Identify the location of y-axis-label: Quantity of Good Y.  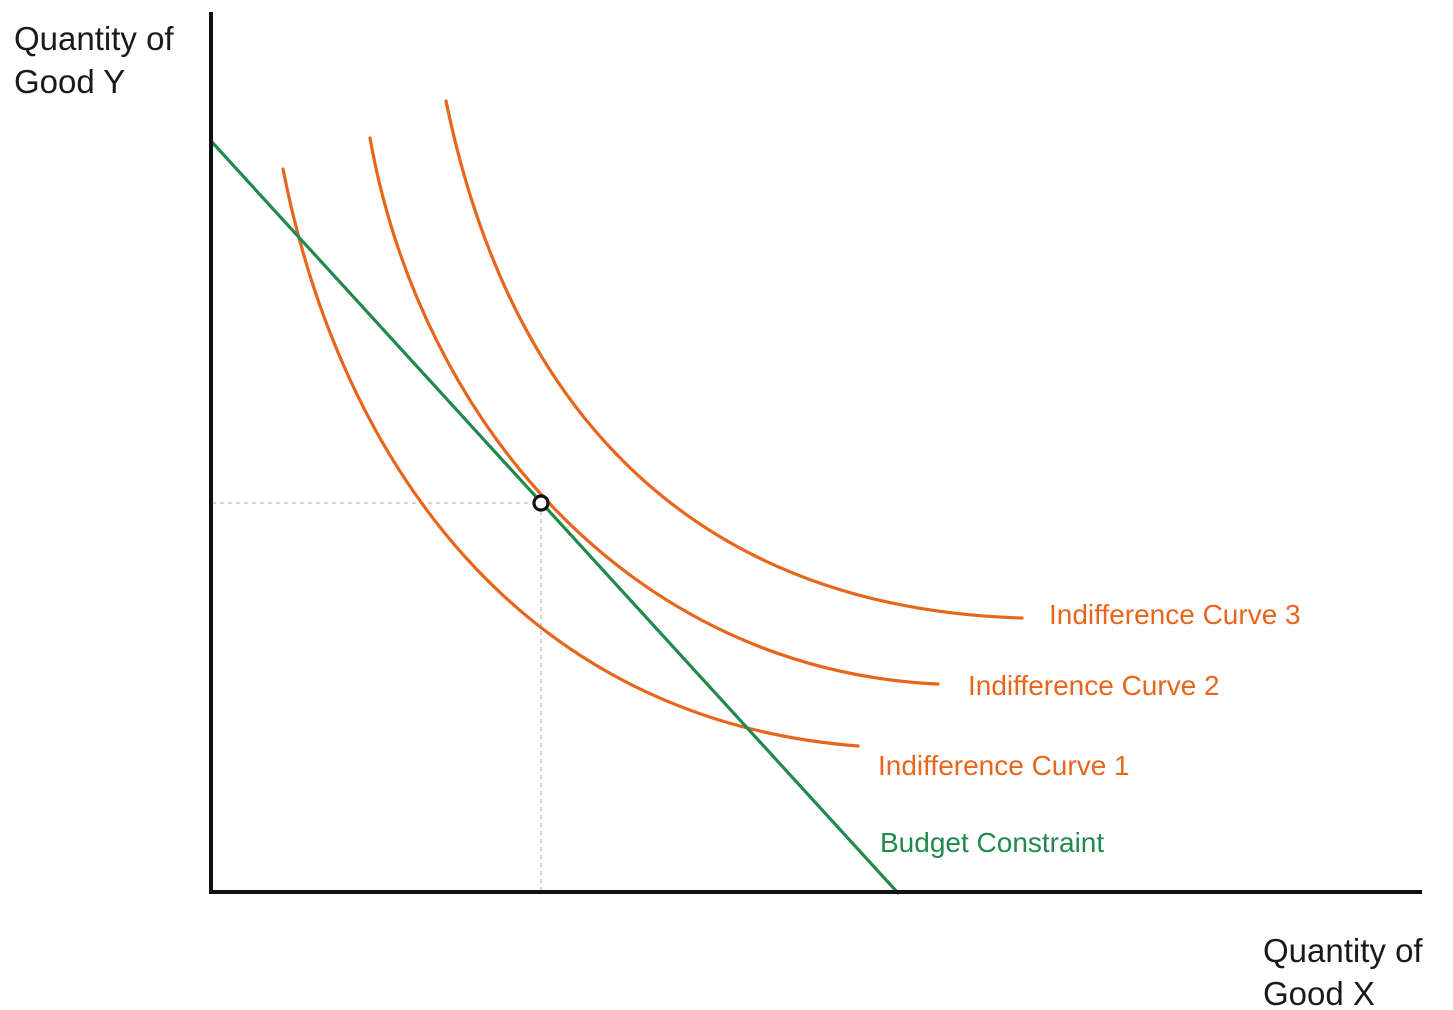
(98, 60).